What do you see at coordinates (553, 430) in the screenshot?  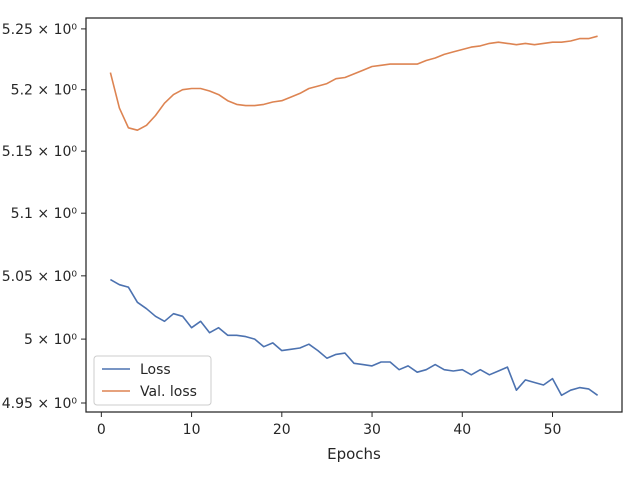 I see `x-tick-label: 50` at bounding box center [553, 430].